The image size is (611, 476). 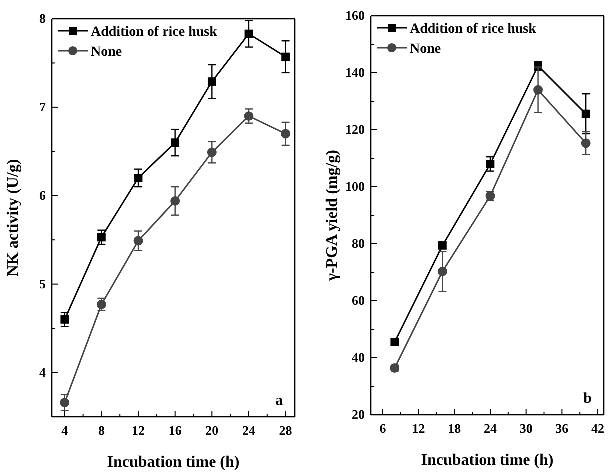 I want to click on y-tick-label: 120, so click(x=355, y=130).